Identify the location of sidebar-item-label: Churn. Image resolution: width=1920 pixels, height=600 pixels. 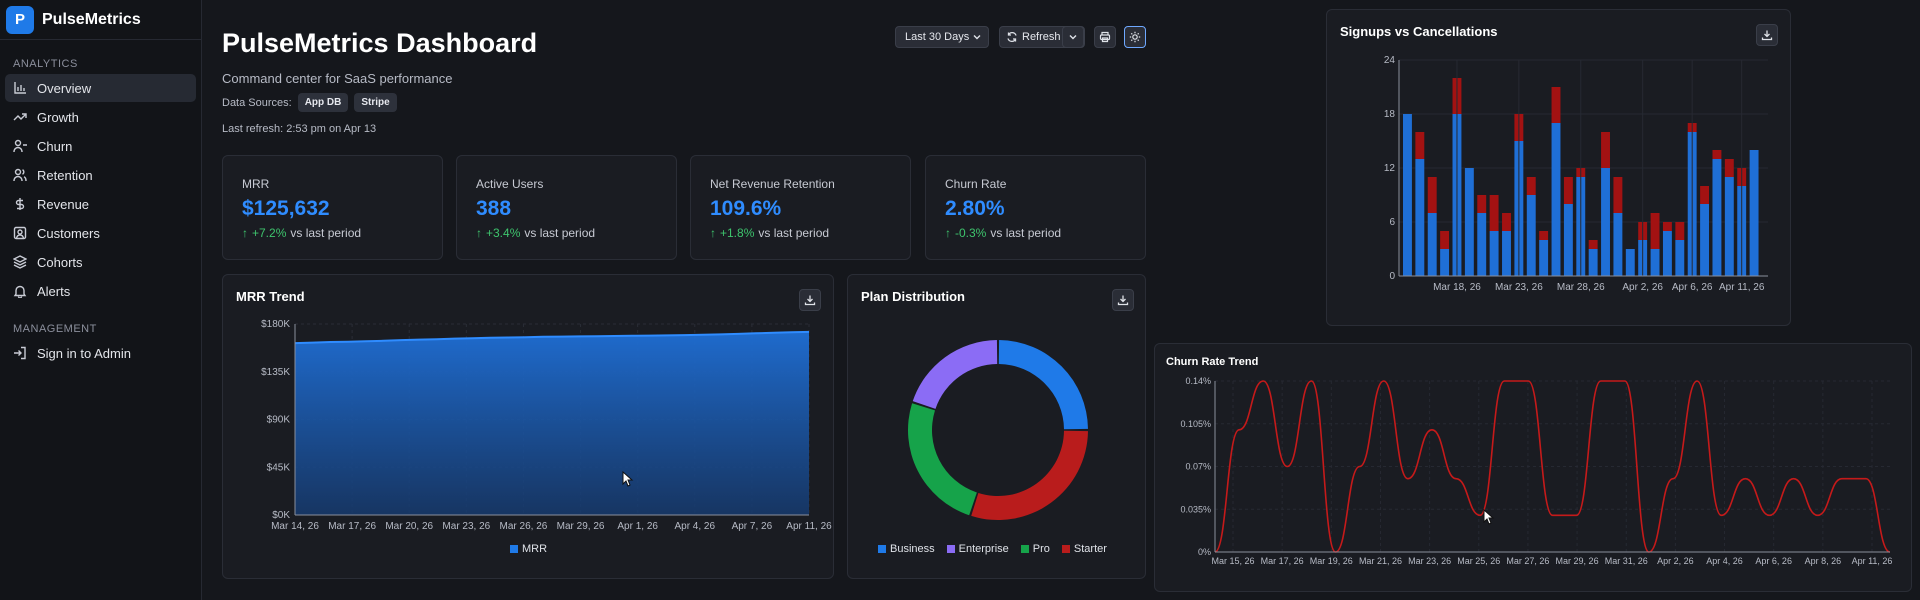
(55, 146).